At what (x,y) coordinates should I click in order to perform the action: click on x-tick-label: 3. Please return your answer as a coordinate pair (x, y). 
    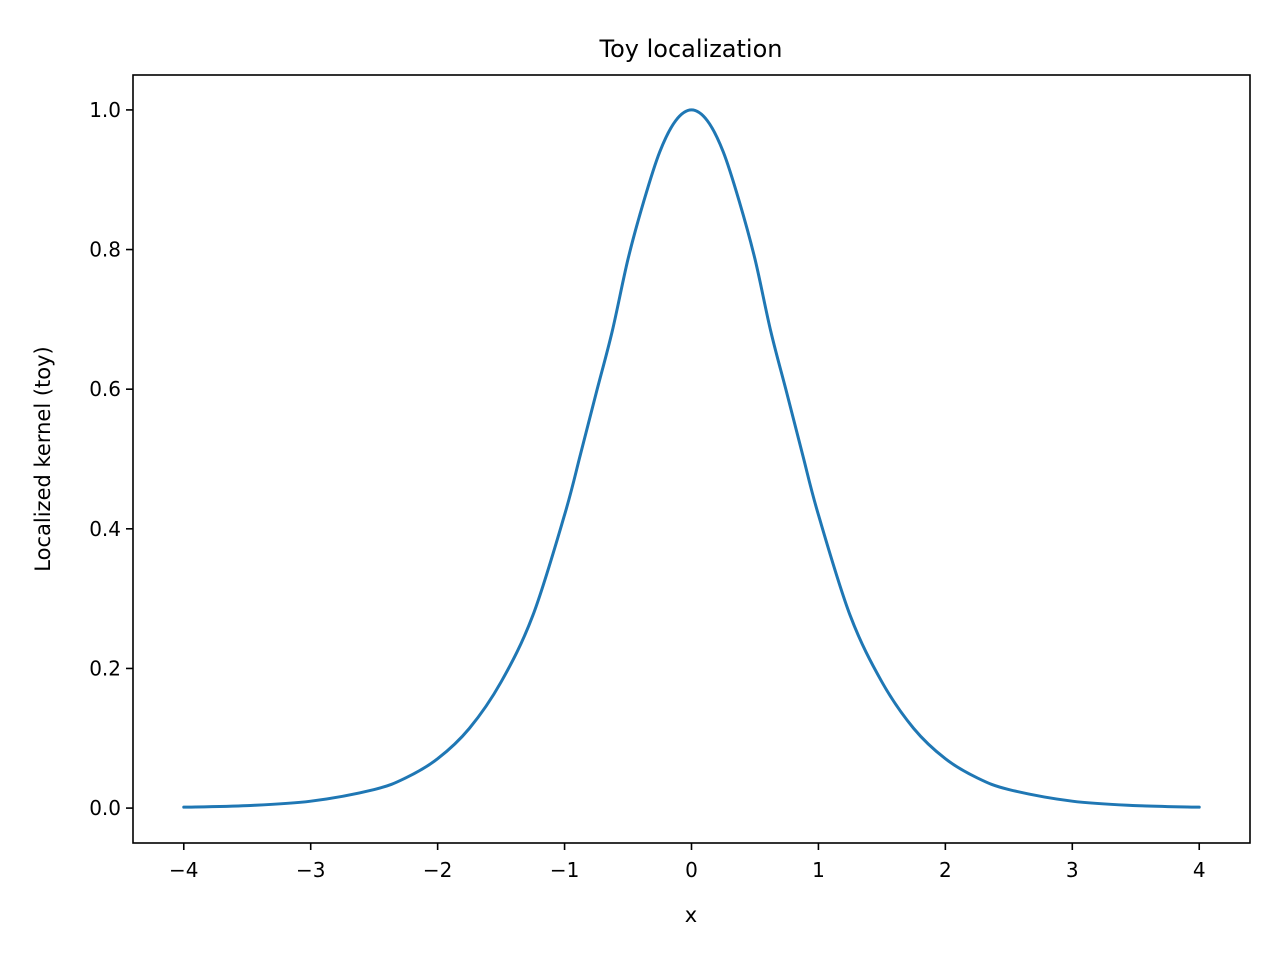
    Looking at the image, I should click on (1072, 870).